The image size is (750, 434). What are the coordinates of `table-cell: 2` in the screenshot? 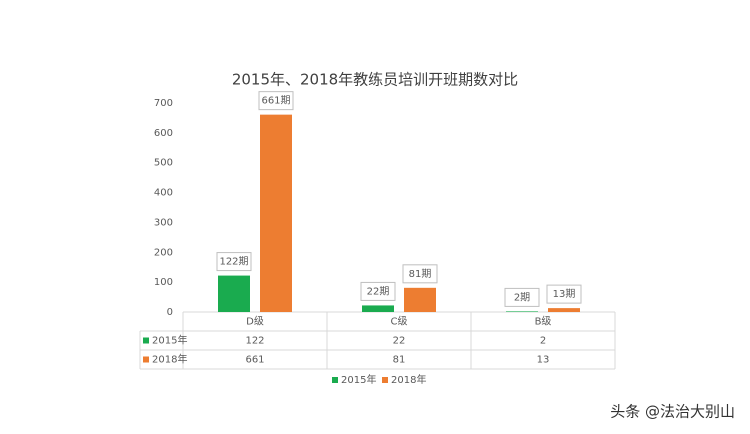 It's located at (543, 341).